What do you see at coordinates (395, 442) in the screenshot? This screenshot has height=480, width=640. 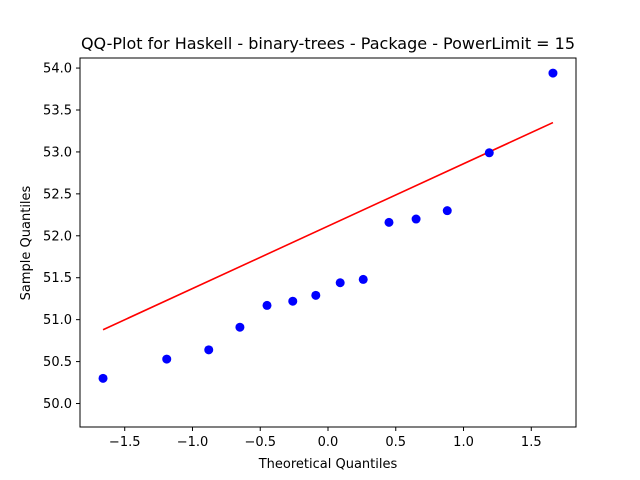 I see `x-tick-label: 0.5` at bounding box center [395, 442].